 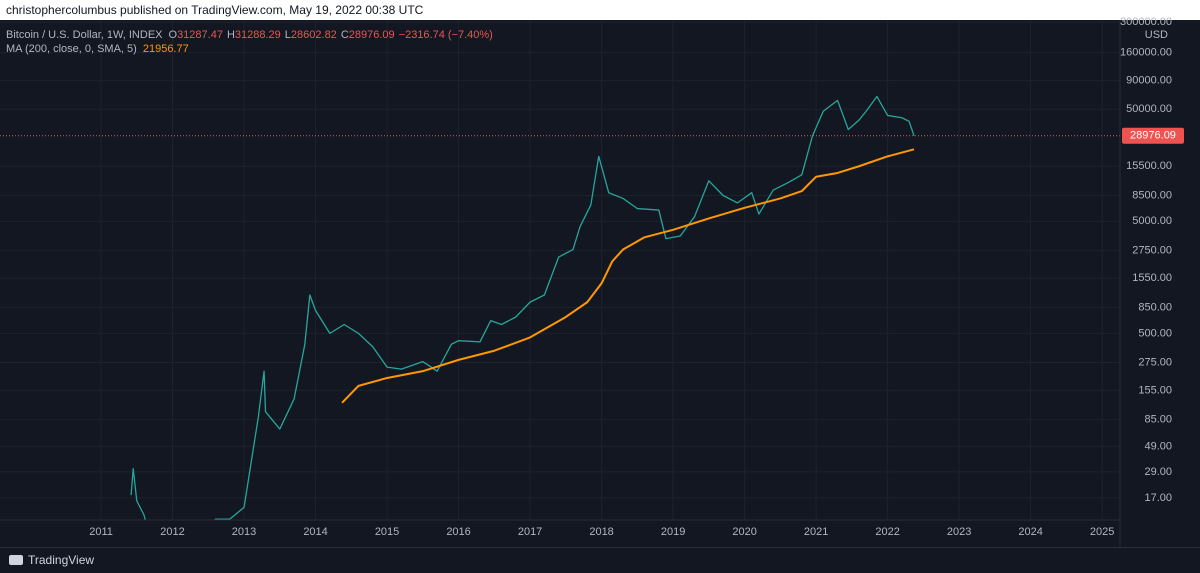 What do you see at coordinates (1149, 166) in the screenshot?
I see `y-tick-label: 15500.00` at bounding box center [1149, 166].